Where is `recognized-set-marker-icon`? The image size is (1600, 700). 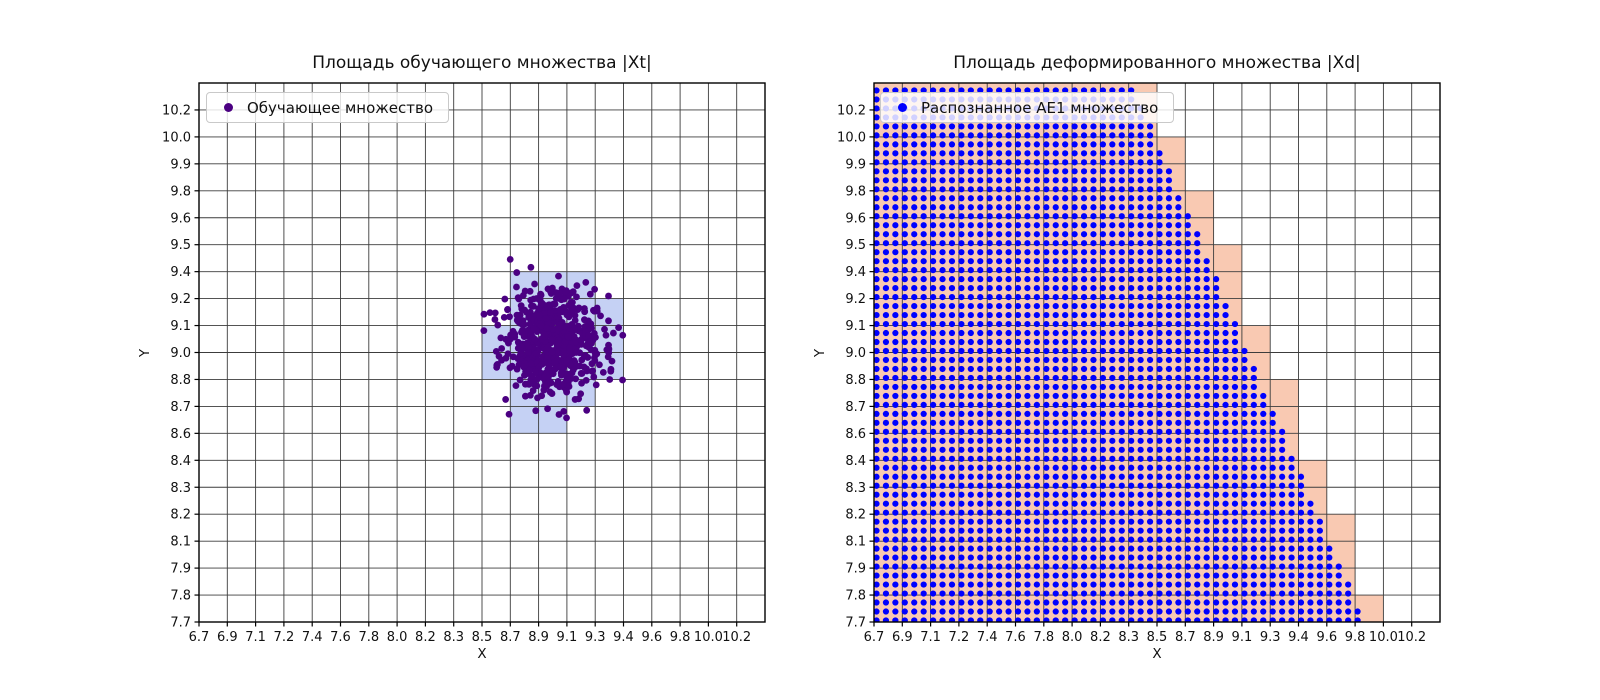
recognized-set-marker-icon is located at coordinates (902, 107).